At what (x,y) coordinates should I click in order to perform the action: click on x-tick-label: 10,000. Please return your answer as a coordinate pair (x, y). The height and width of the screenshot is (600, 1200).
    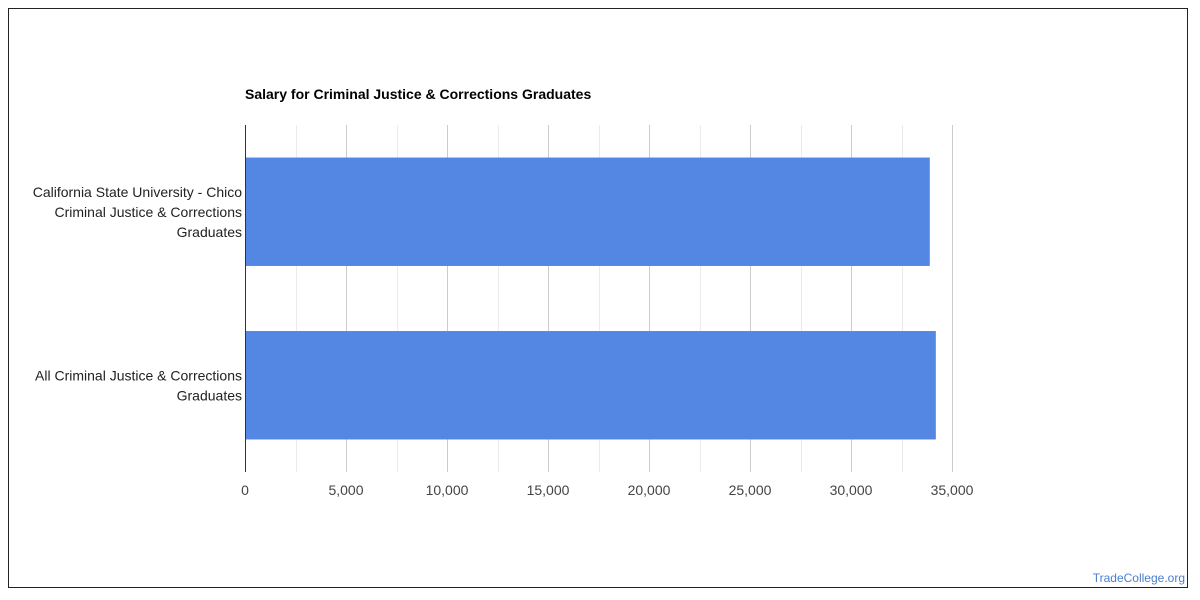
    Looking at the image, I should click on (447, 490).